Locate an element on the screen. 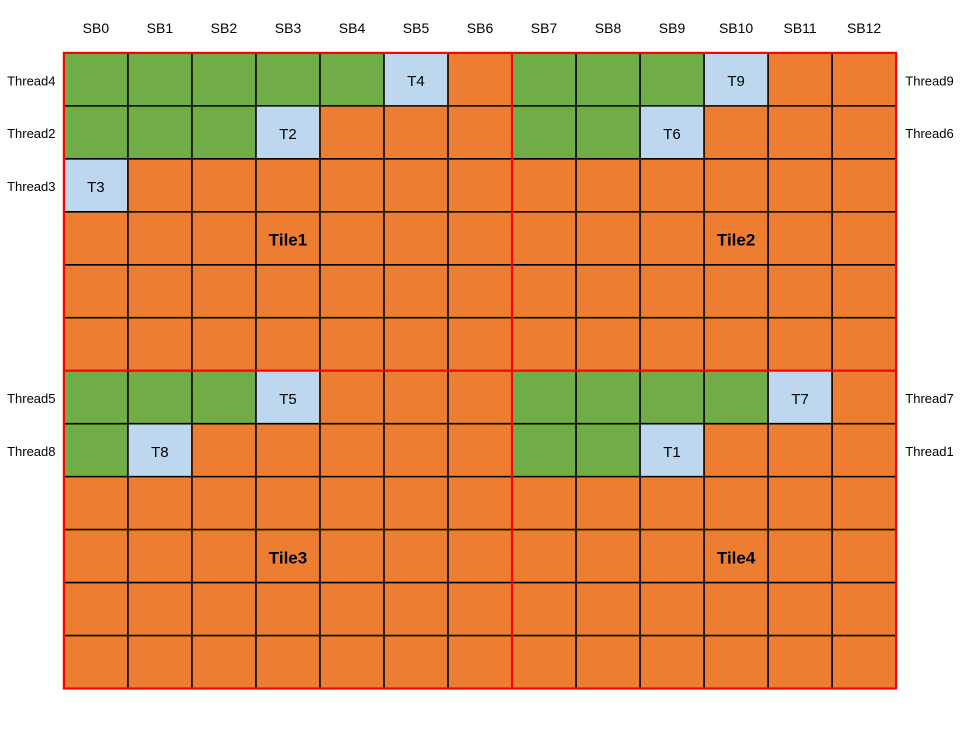 This screenshot has height=743, width=961. svg-text: SB3 is located at coordinates (288, 28).